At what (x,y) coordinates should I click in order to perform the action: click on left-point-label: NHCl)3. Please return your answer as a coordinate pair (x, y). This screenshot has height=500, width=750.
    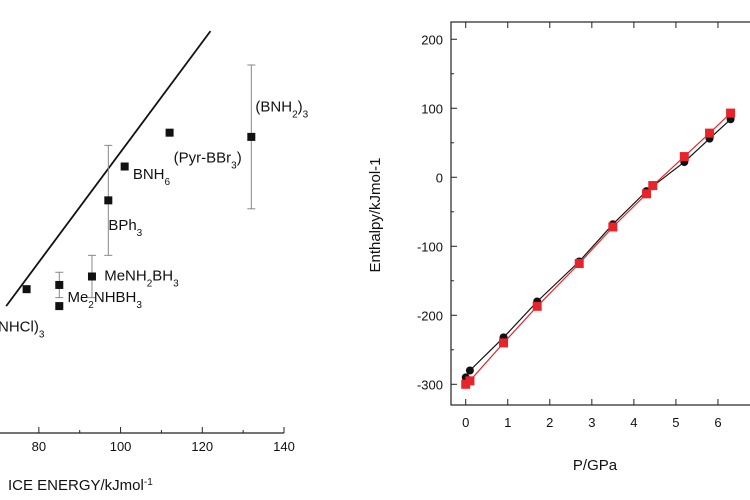
    Looking at the image, I should click on (22, 329).